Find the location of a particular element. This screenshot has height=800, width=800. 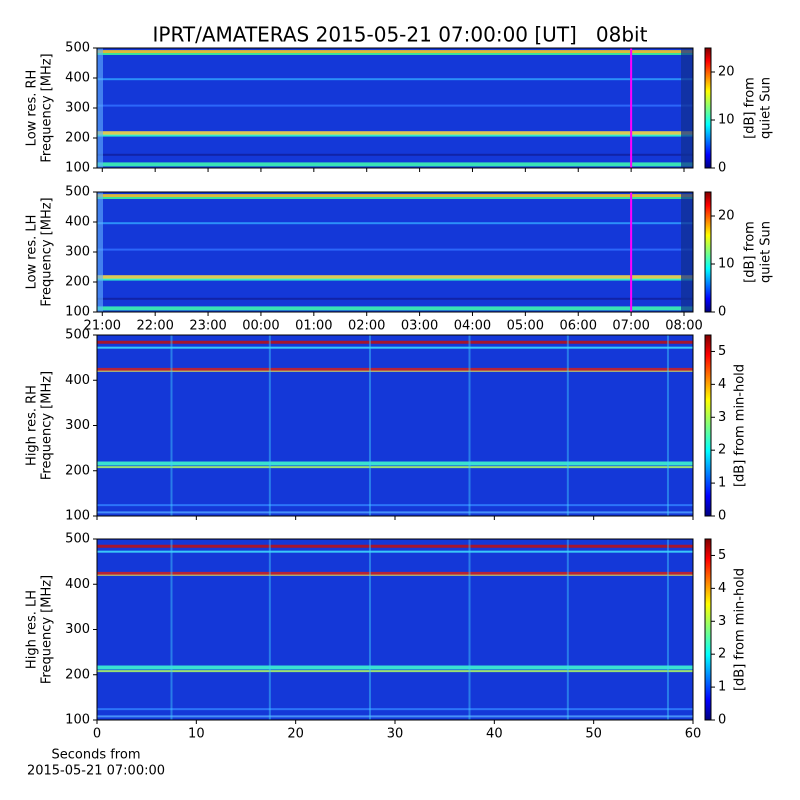

x-tick-label: 02:00 is located at coordinates (366, 326).